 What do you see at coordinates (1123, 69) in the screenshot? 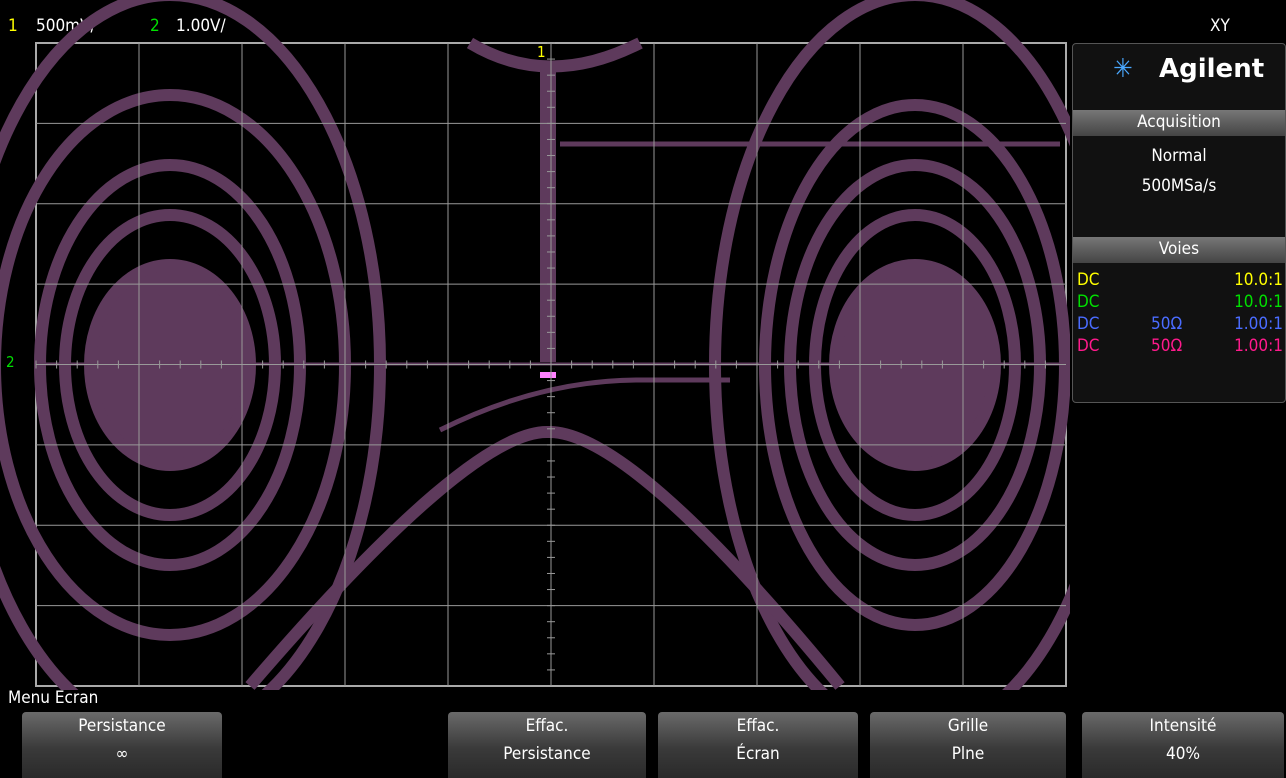
I see `brand-logo: ✳` at bounding box center [1123, 69].